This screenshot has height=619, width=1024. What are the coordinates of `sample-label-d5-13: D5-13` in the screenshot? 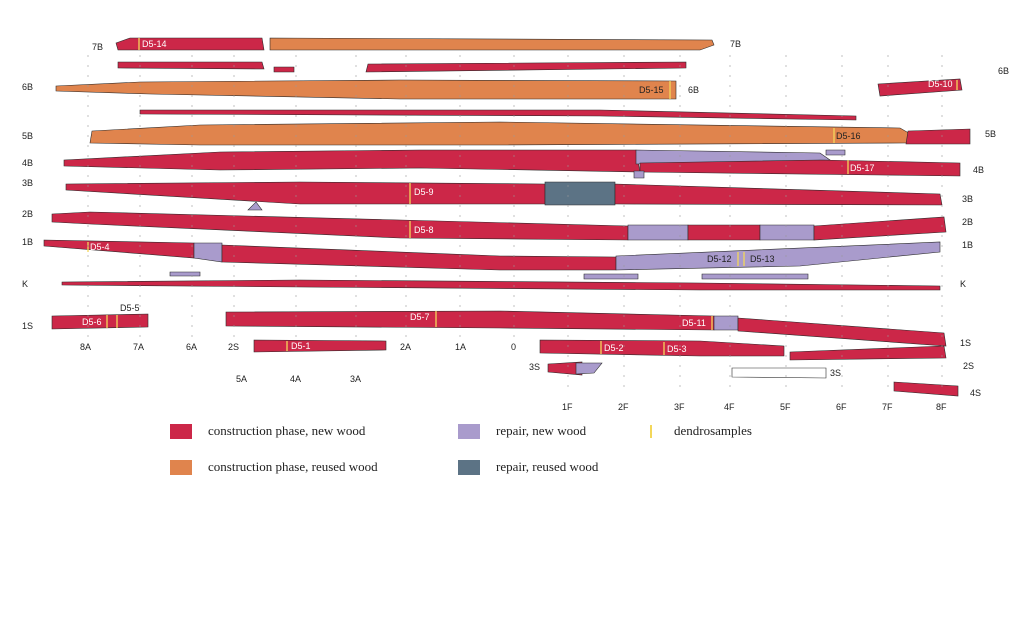 It's located at (762, 259).